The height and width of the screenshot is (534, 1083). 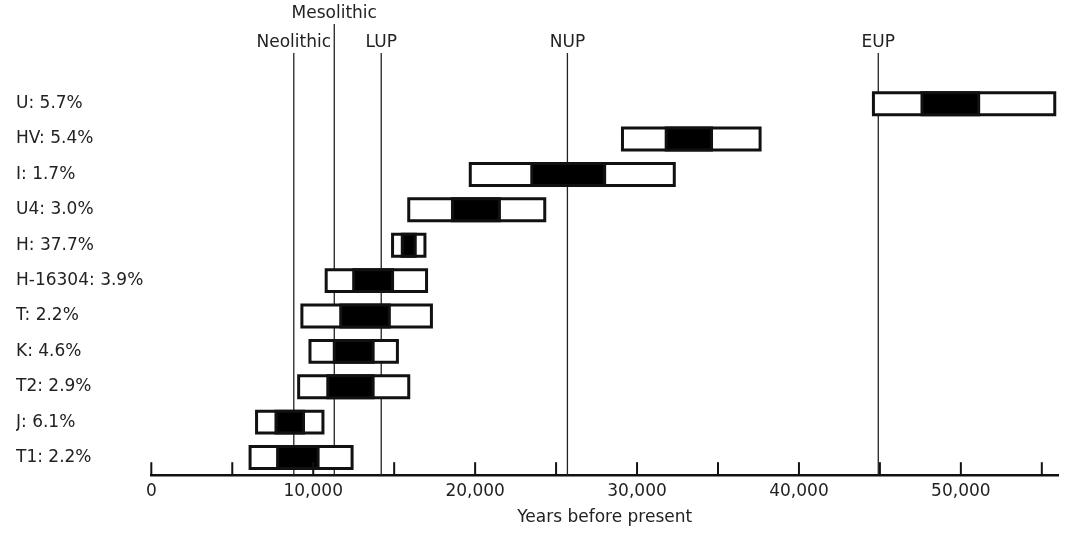 I want to click on ref-line-label: EUP, so click(x=878, y=41).